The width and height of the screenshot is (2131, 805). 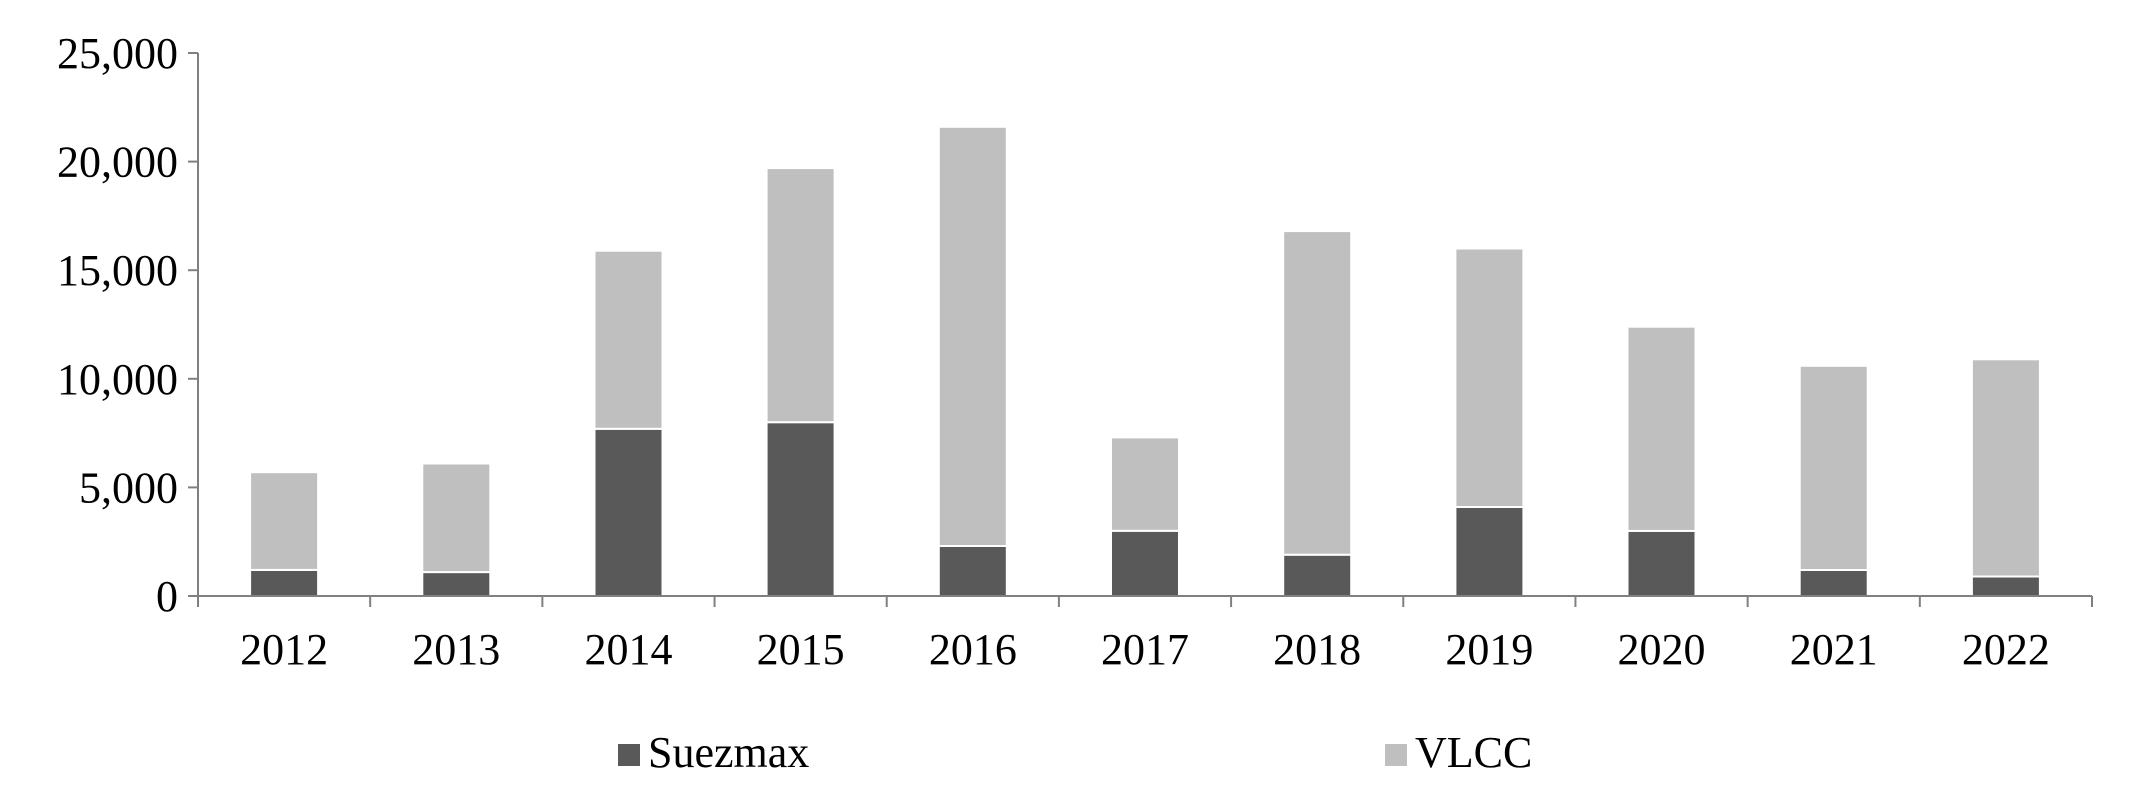 I want to click on y-tick-label: 5,000, so click(x=128, y=487).